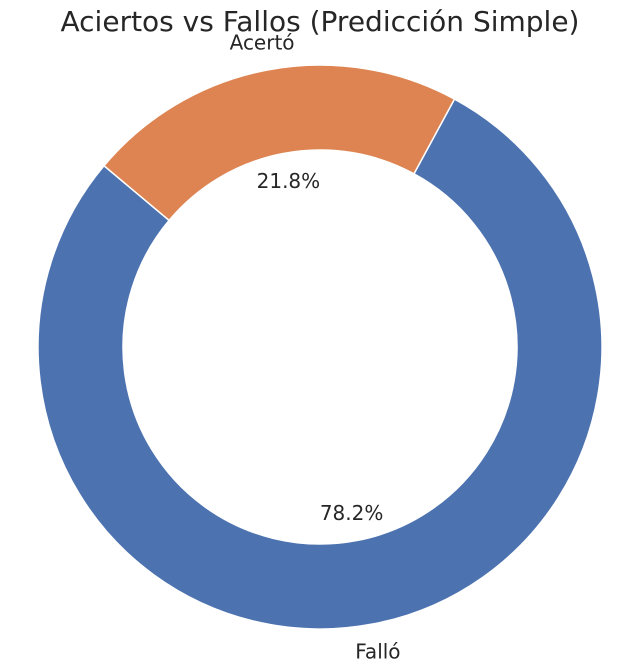 Image resolution: width=640 pixels, height=671 pixels. Describe the element at coordinates (262, 42) in the screenshot. I see `slice-label-acerto: Acertó` at that location.